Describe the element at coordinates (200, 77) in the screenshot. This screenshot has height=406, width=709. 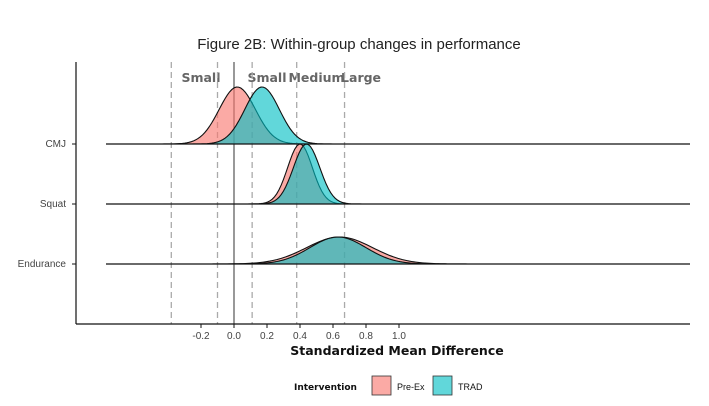
I see `zone-label-0: Small` at that location.